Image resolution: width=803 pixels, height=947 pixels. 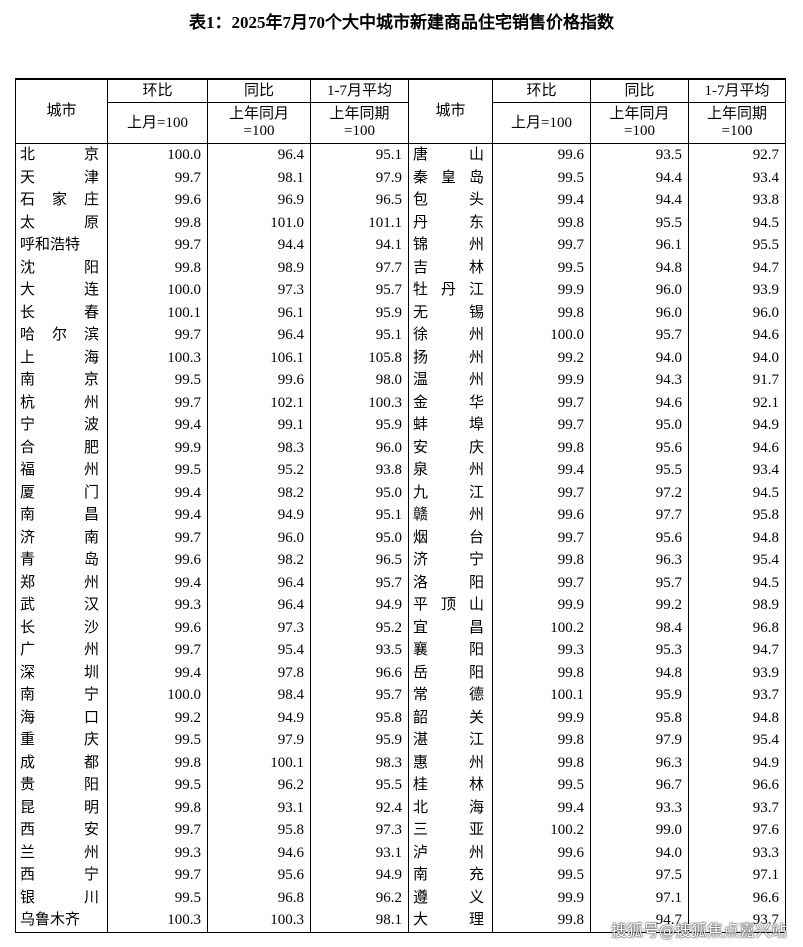 I want to click on group-header: 同比, so click(x=259, y=90).